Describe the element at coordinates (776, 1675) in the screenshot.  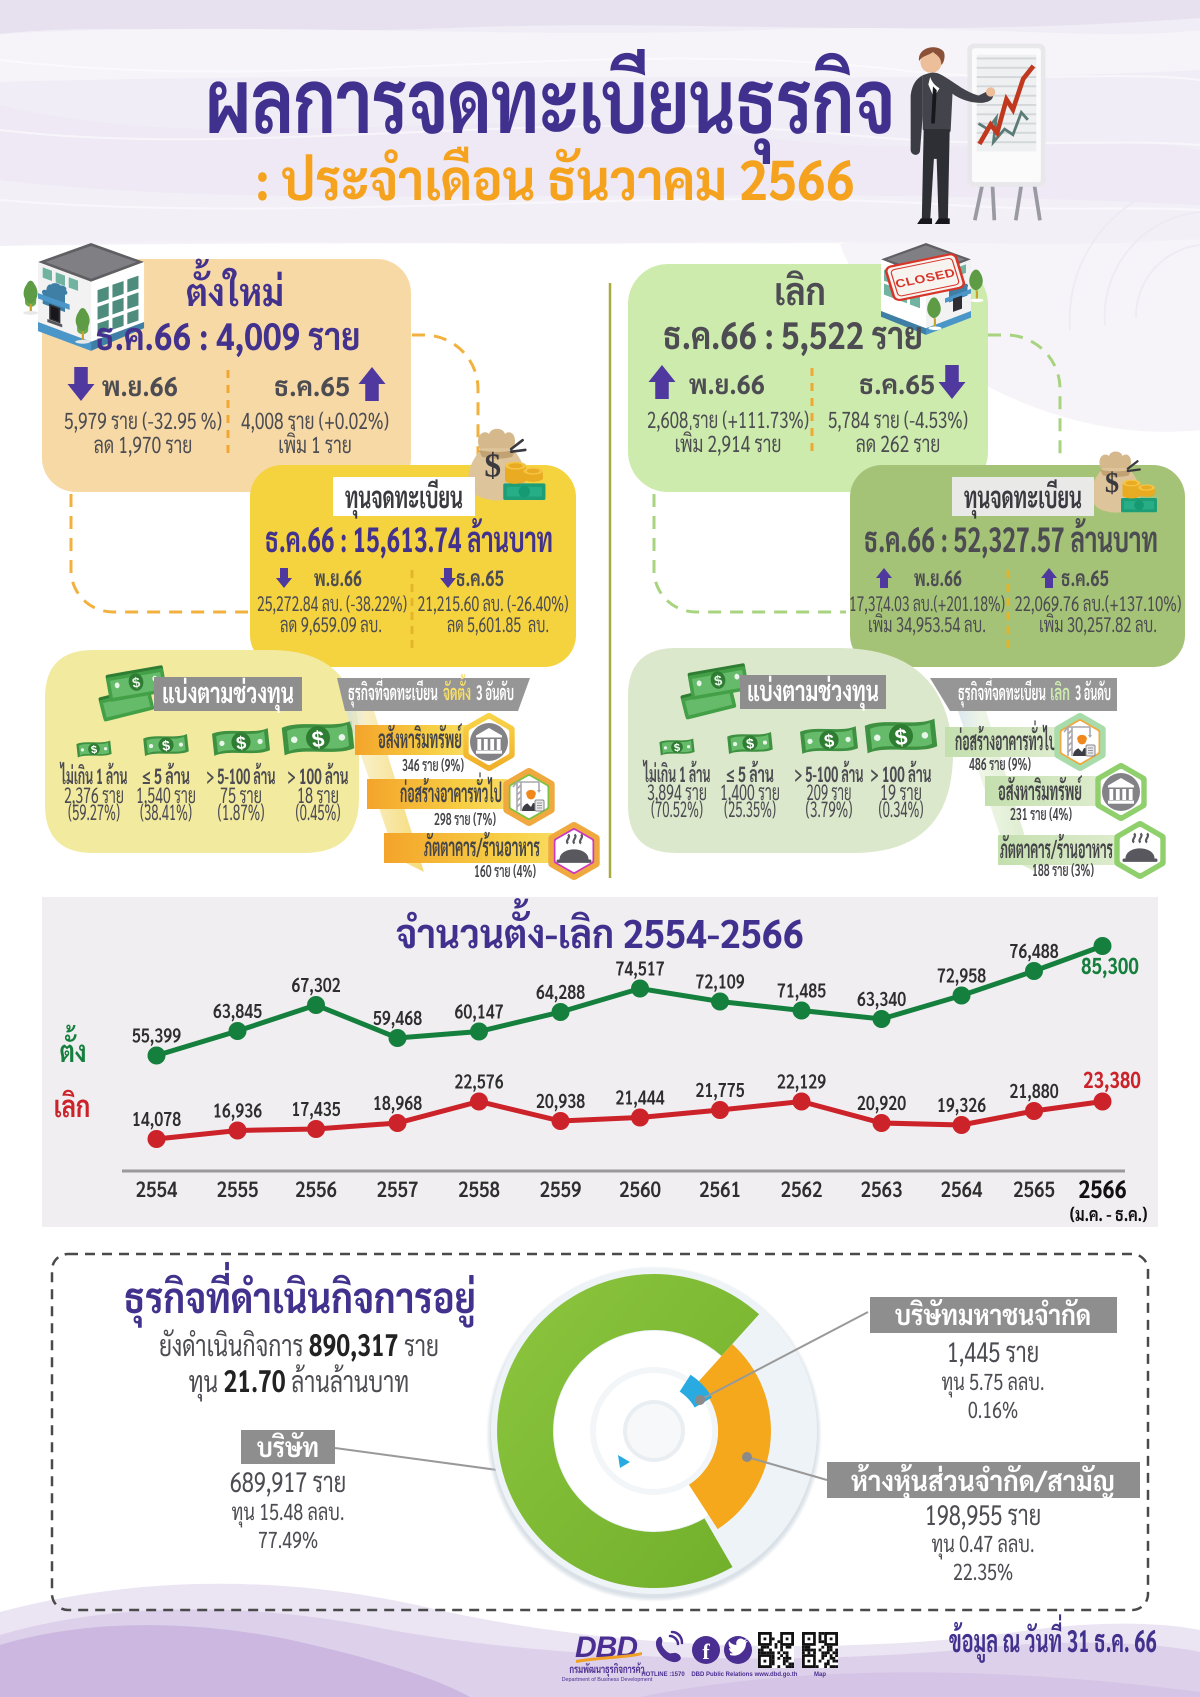
I see `svg-text: www.dbd.go.th` at that location.